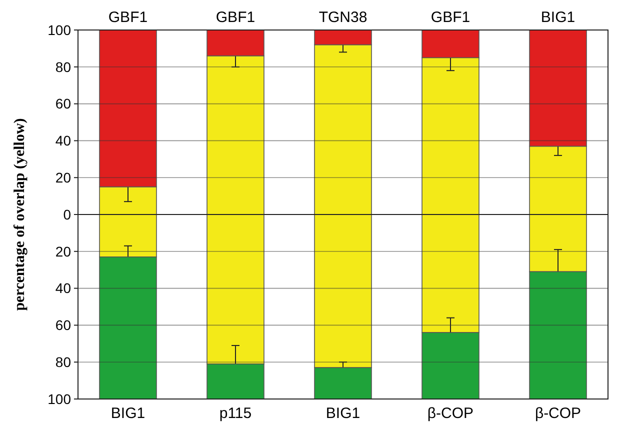 Image resolution: width=618 pixels, height=429 pixels. Describe the element at coordinates (67, 214) in the screenshot. I see `y-tick-label: 0` at that location.